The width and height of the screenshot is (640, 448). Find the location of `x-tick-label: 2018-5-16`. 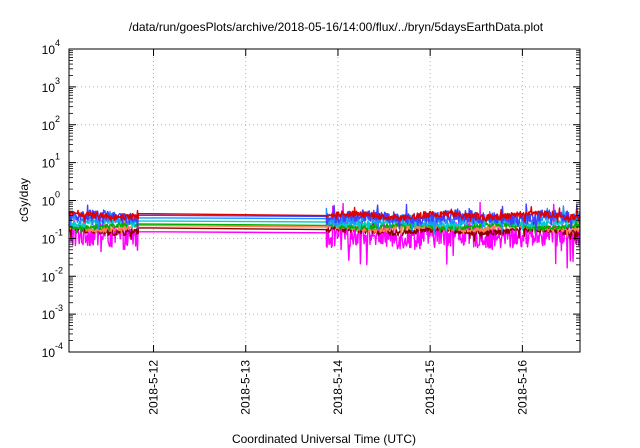

x-tick-label: 2018-5-16 is located at coordinates (522, 387).